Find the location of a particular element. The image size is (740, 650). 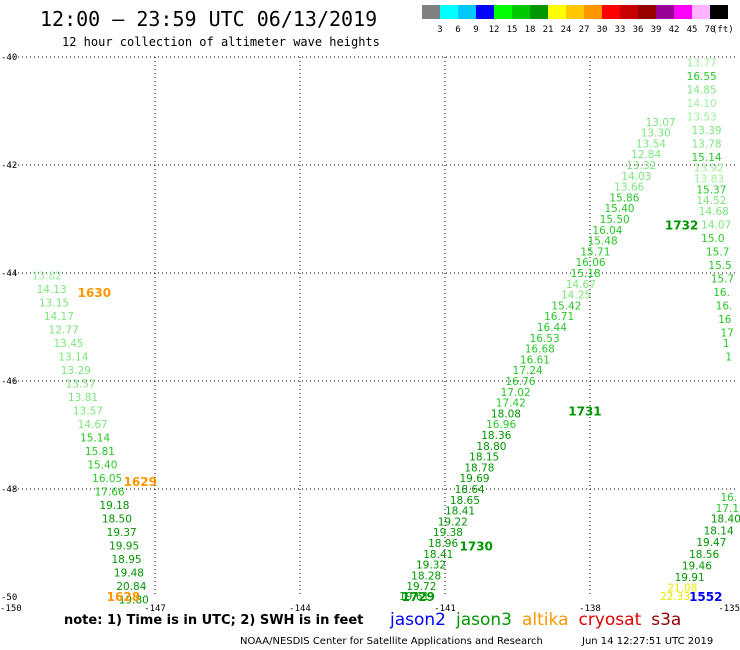

y-tick-label: -44 is located at coordinates (9, 274).